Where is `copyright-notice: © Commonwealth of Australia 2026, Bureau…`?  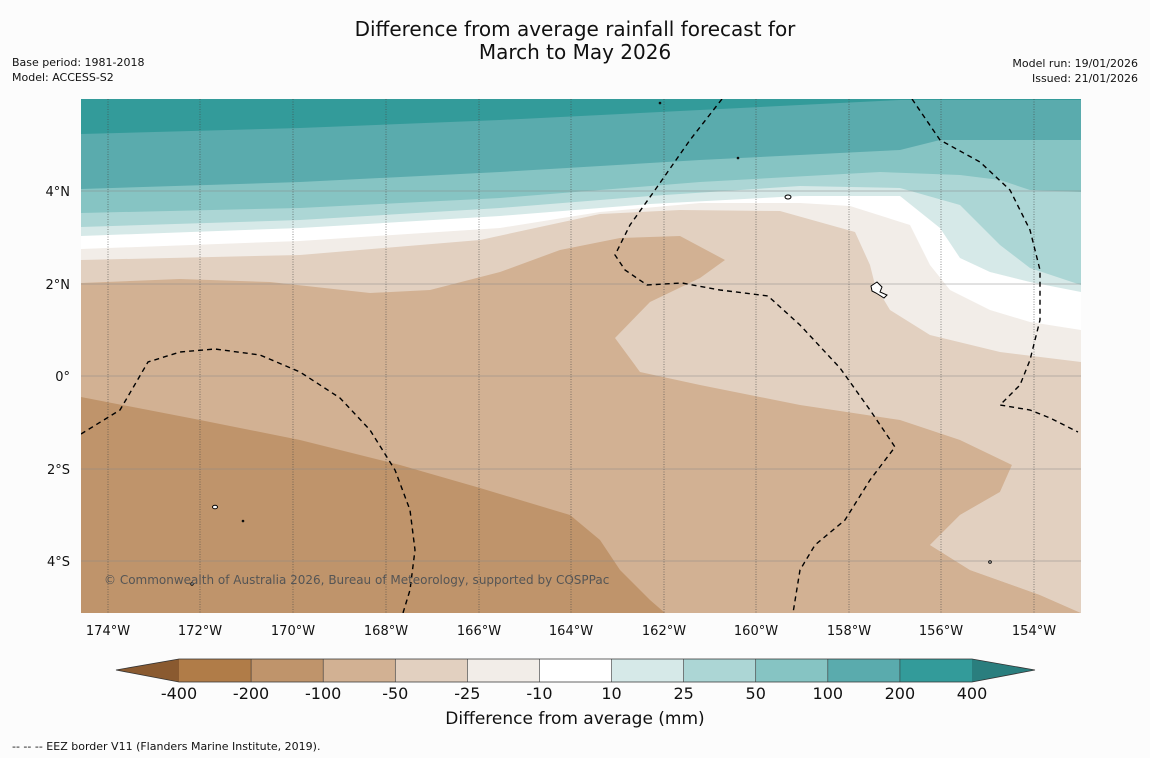 copyright-notice: © Commonwealth of Australia 2026, Bureau… is located at coordinates (356, 580).